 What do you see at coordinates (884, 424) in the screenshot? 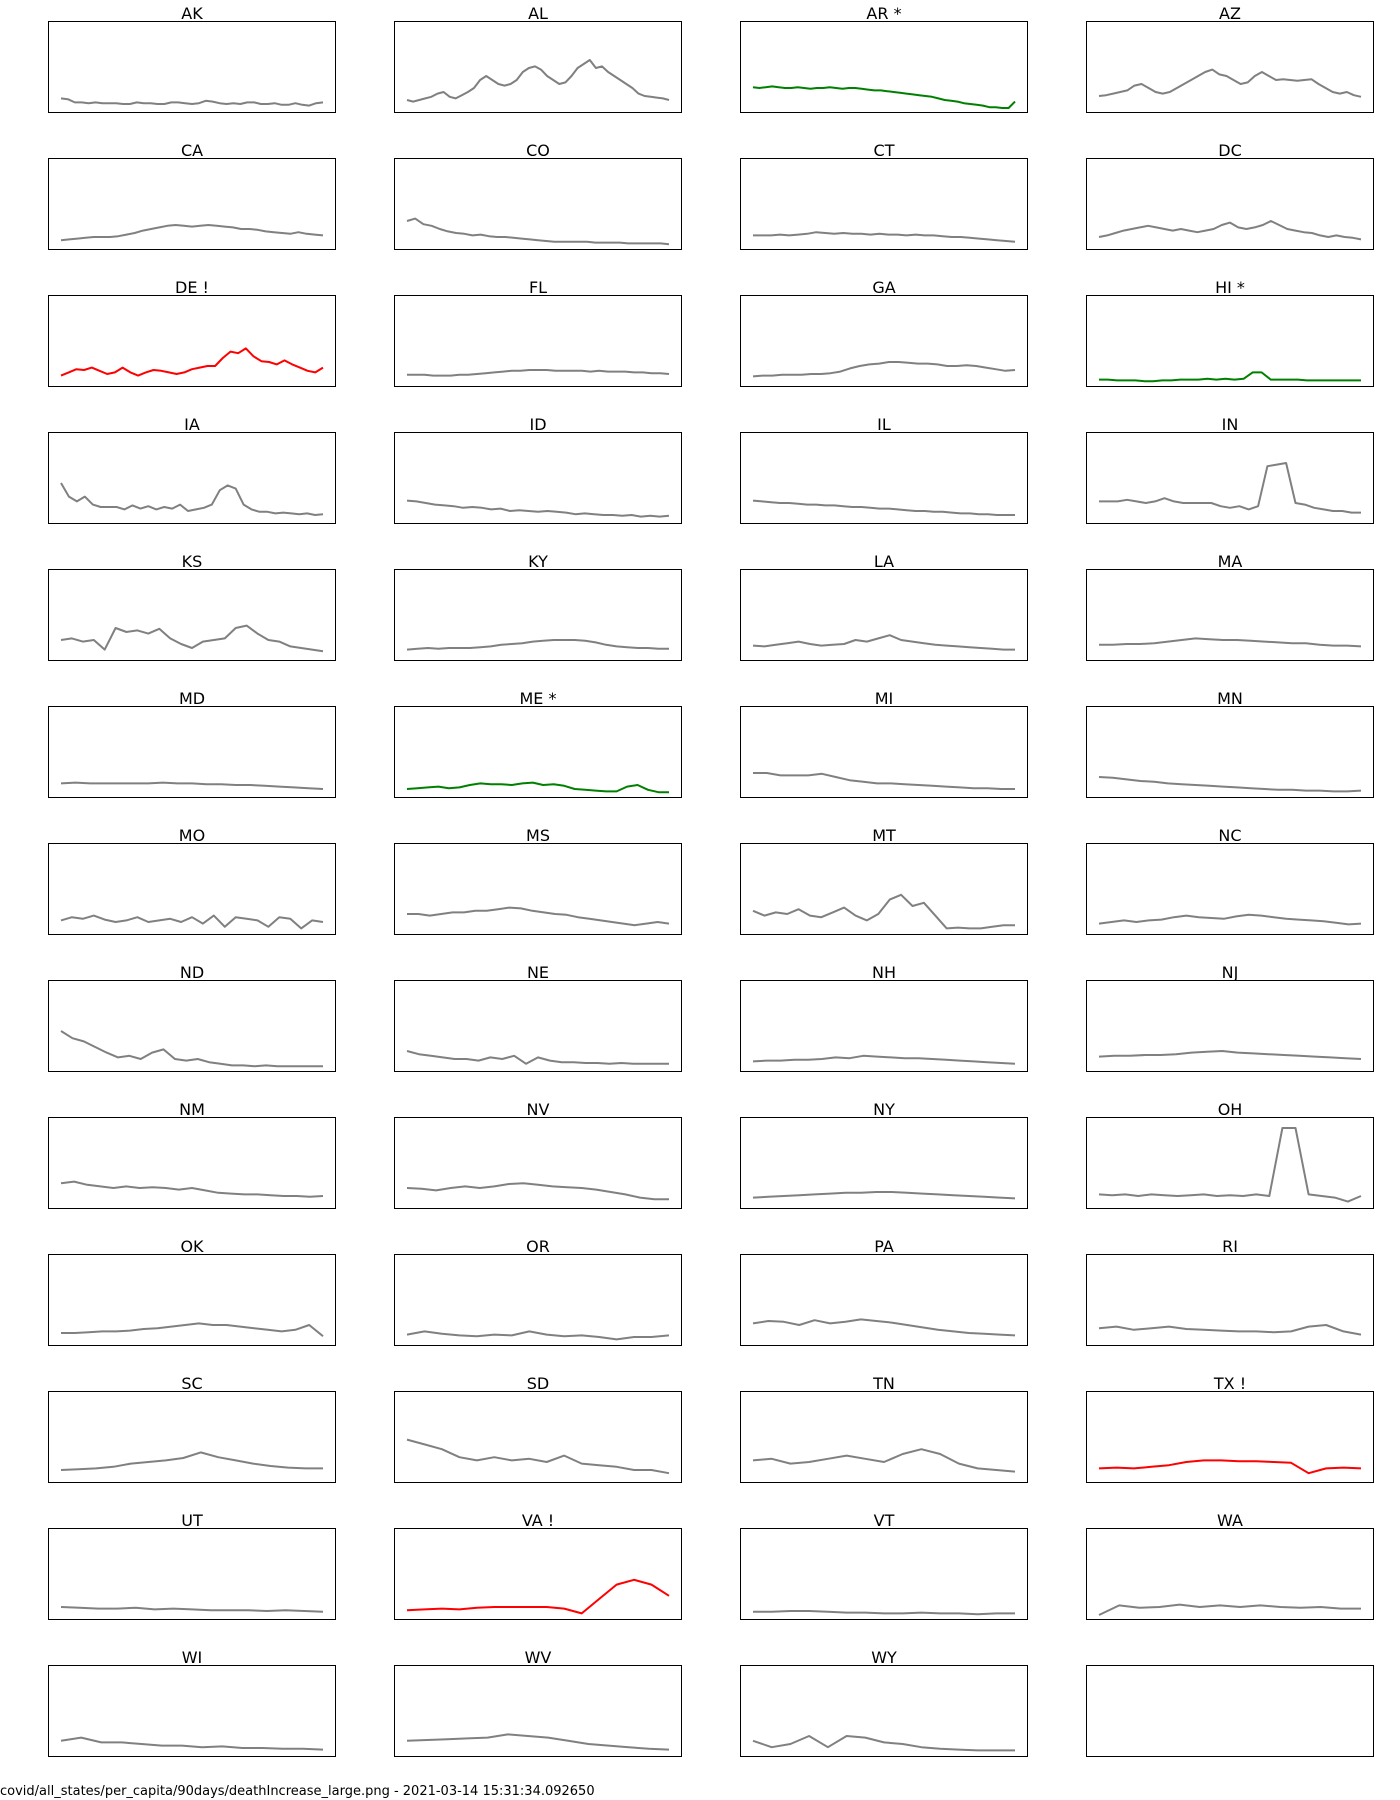
I see `panel-title-il: IL` at bounding box center [884, 424].